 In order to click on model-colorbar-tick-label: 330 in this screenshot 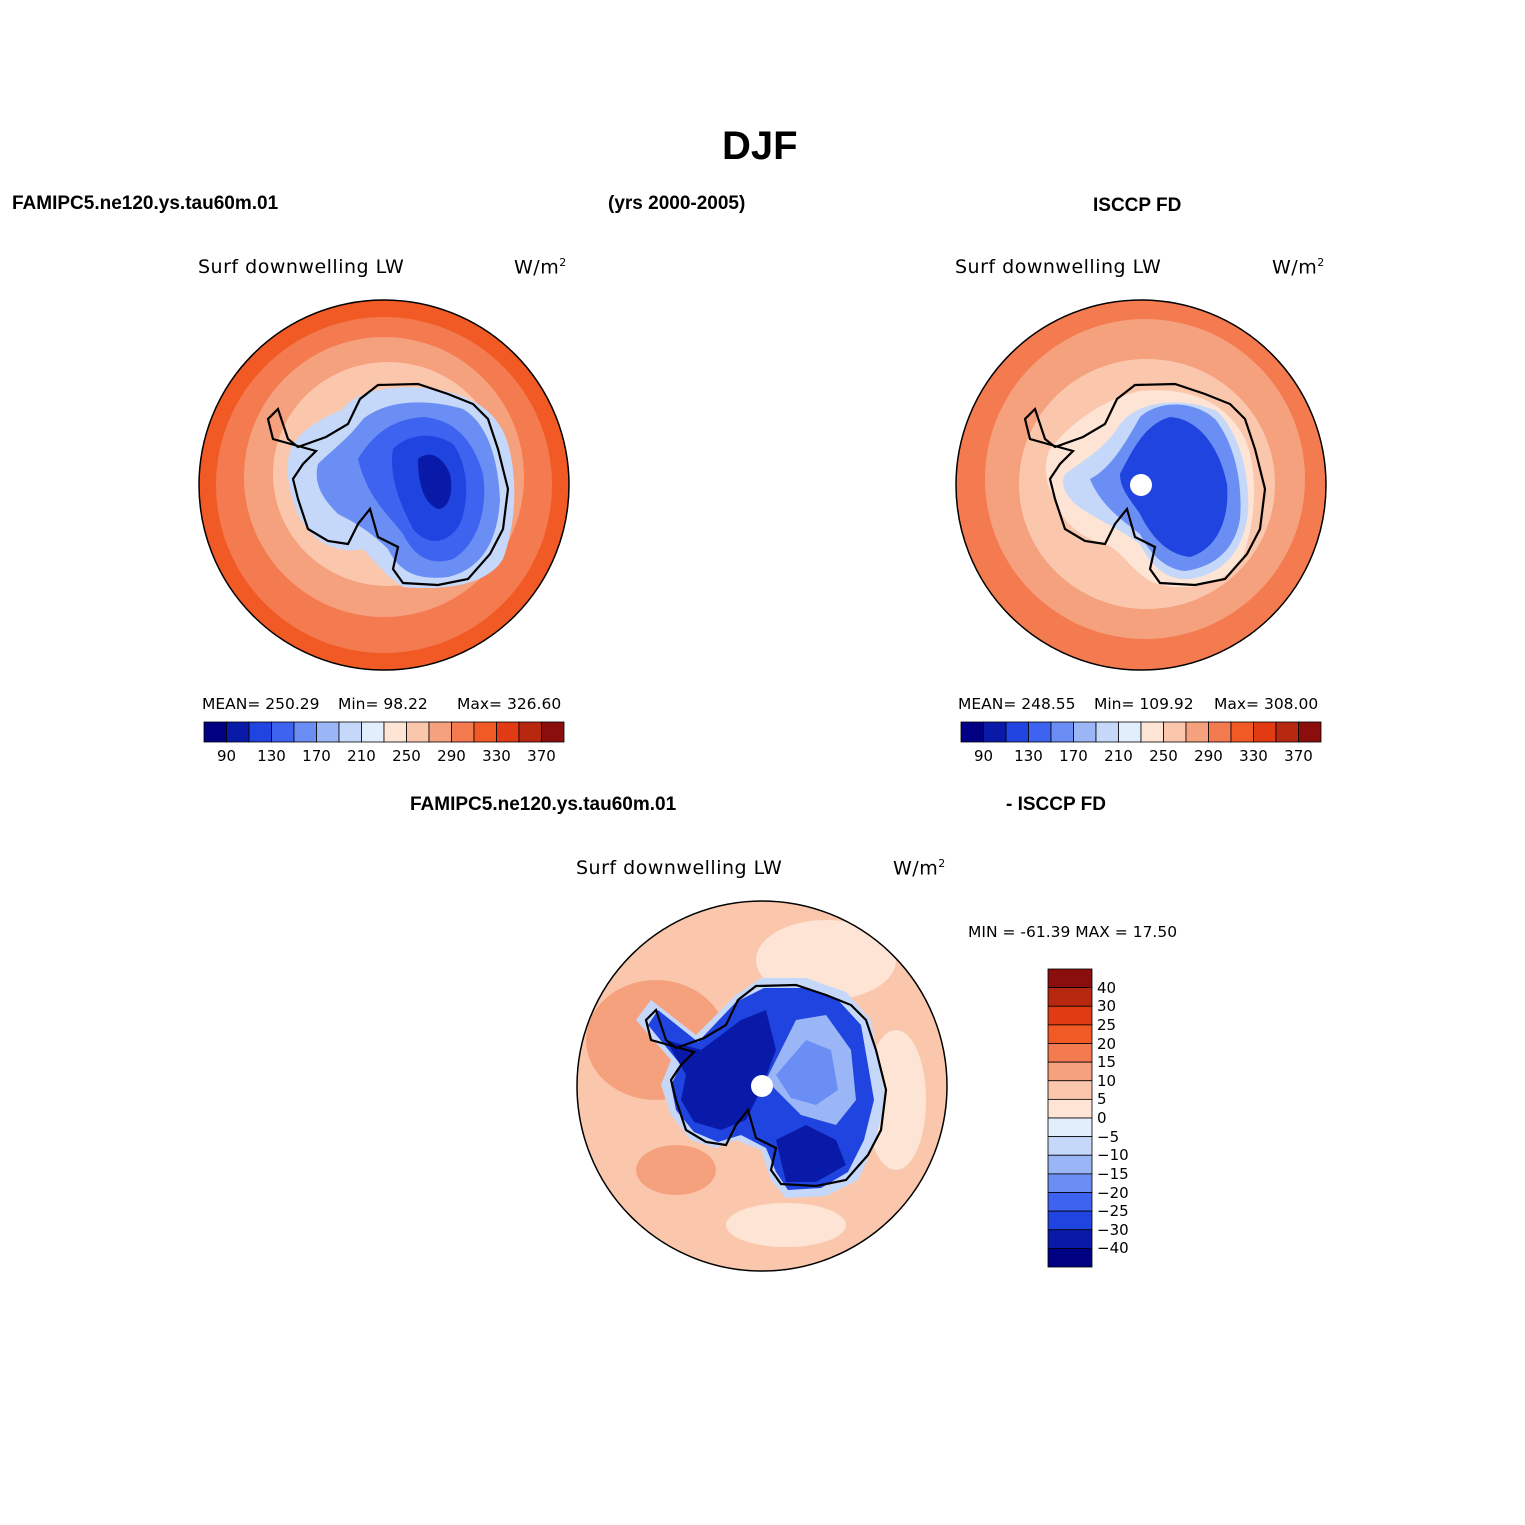, I will do `click(496, 756)`.